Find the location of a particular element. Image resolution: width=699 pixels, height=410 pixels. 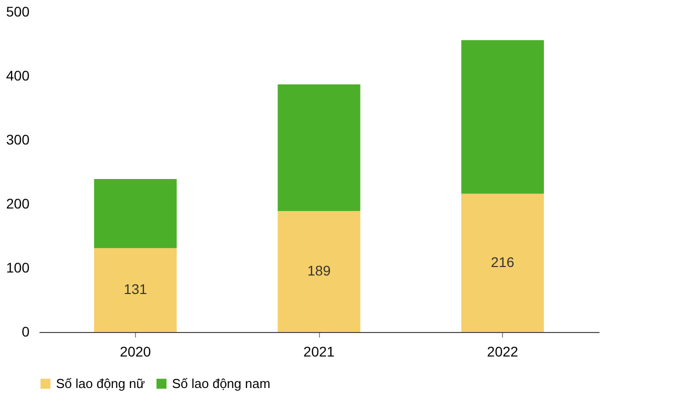

data-label: 216 is located at coordinates (502, 262).